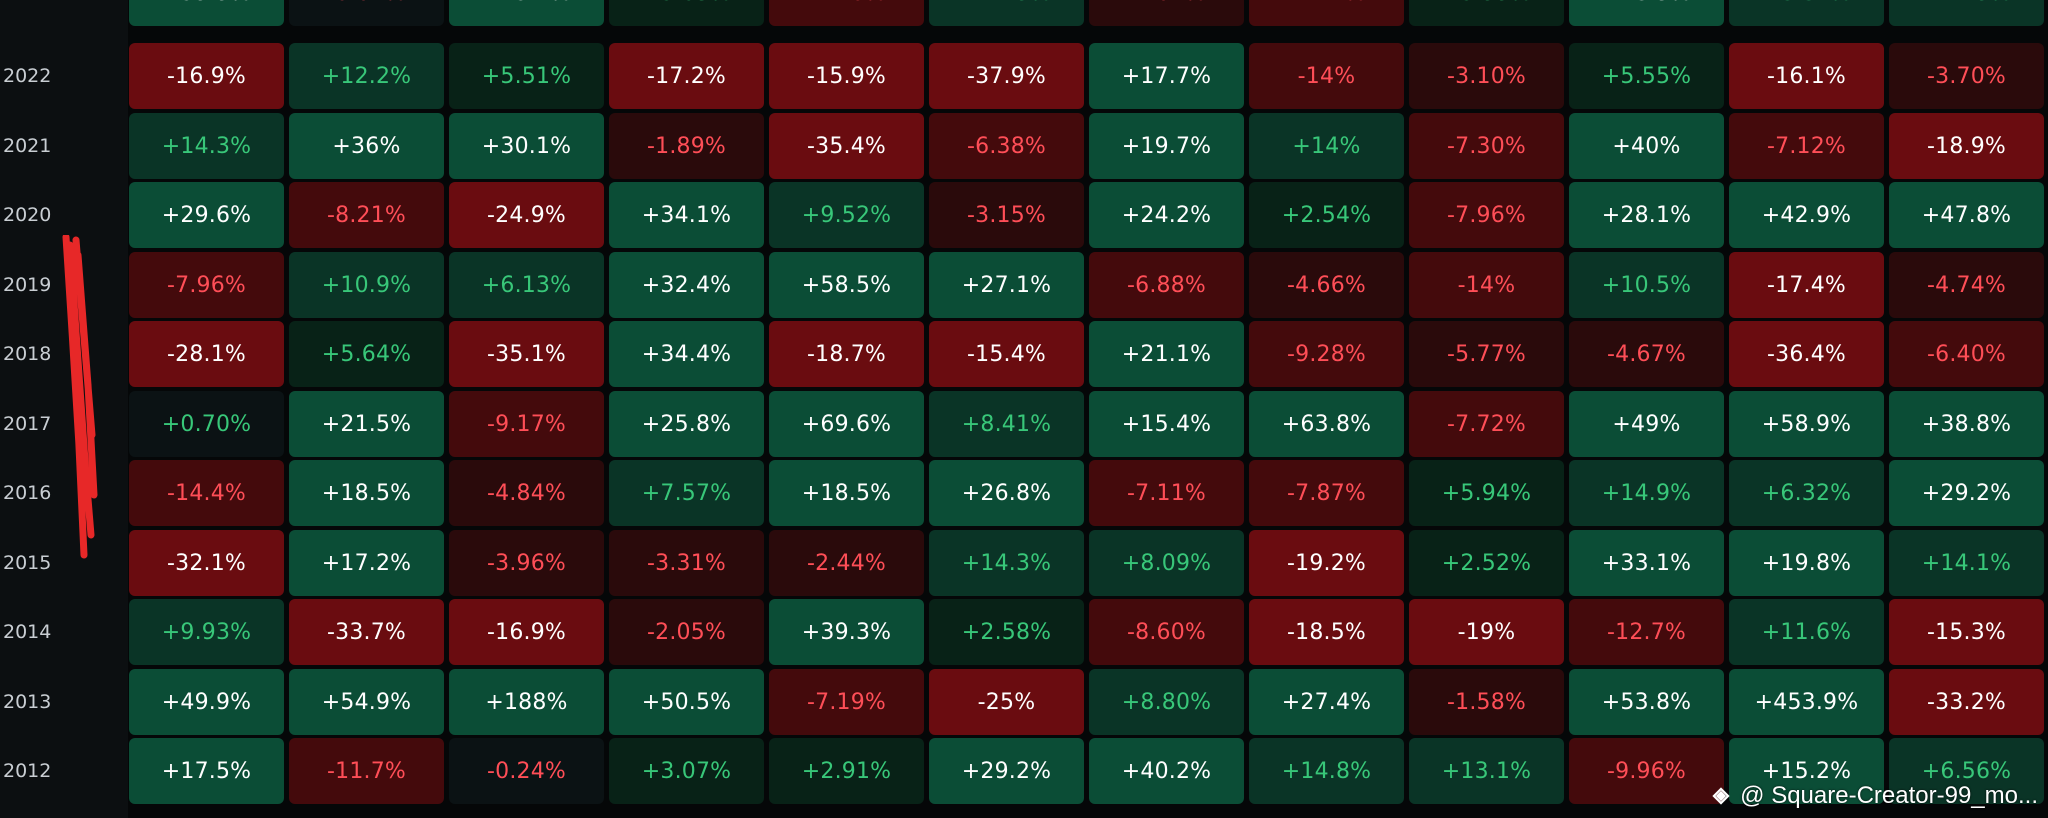  What do you see at coordinates (1326, 632) in the screenshot?
I see `heatmap-cell: -18.5%` at bounding box center [1326, 632].